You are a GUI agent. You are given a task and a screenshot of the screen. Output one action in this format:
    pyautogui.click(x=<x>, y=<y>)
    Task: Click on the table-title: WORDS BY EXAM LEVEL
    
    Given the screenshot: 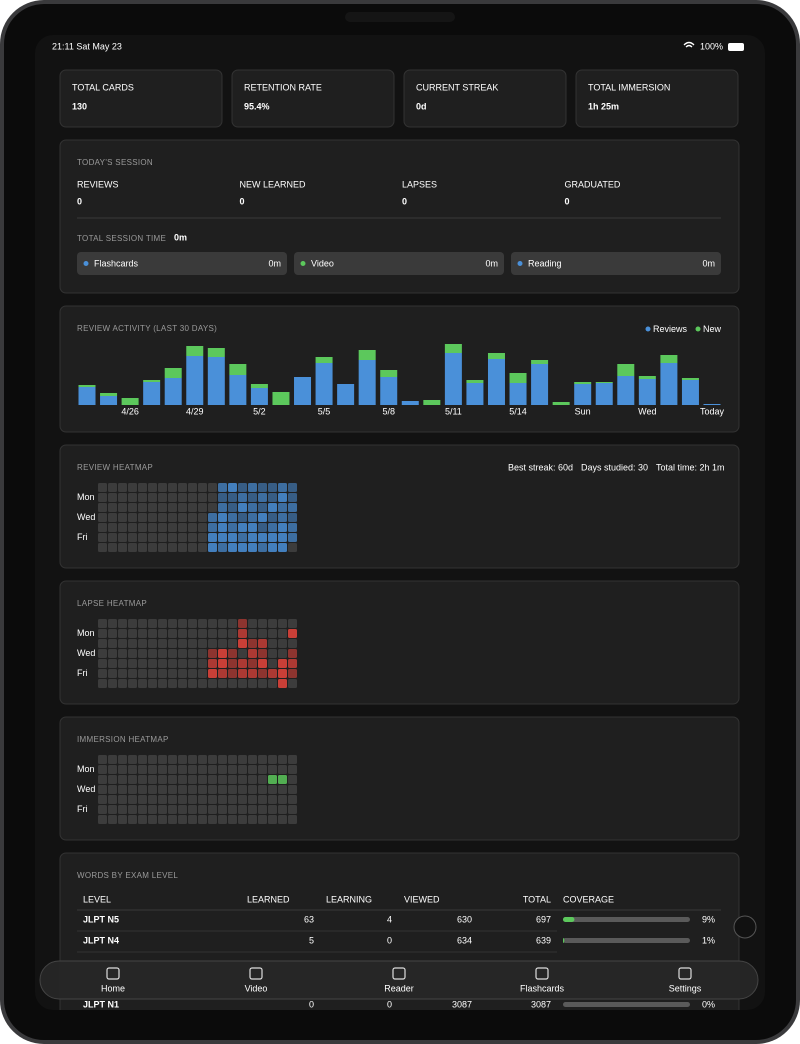 What is the action you would take?
    pyautogui.click(x=127, y=875)
    